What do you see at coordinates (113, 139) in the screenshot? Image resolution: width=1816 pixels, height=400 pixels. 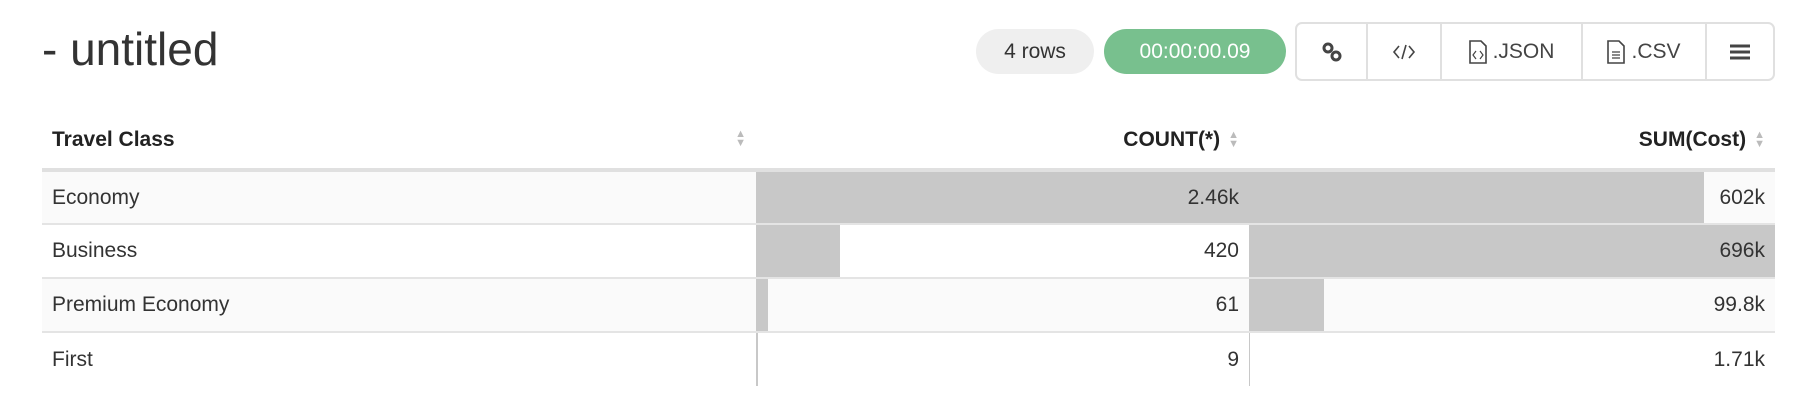 I see `header-label: Travel Class` at bounding box center [113, 139].